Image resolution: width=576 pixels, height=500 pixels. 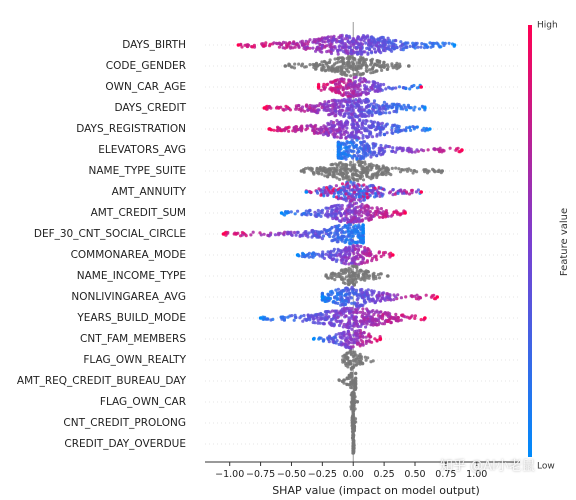 What do you see at coordinates (564, 242) in the screenshot?
I see `colorbar-title: Feature value` at bounding box center [564, 242].